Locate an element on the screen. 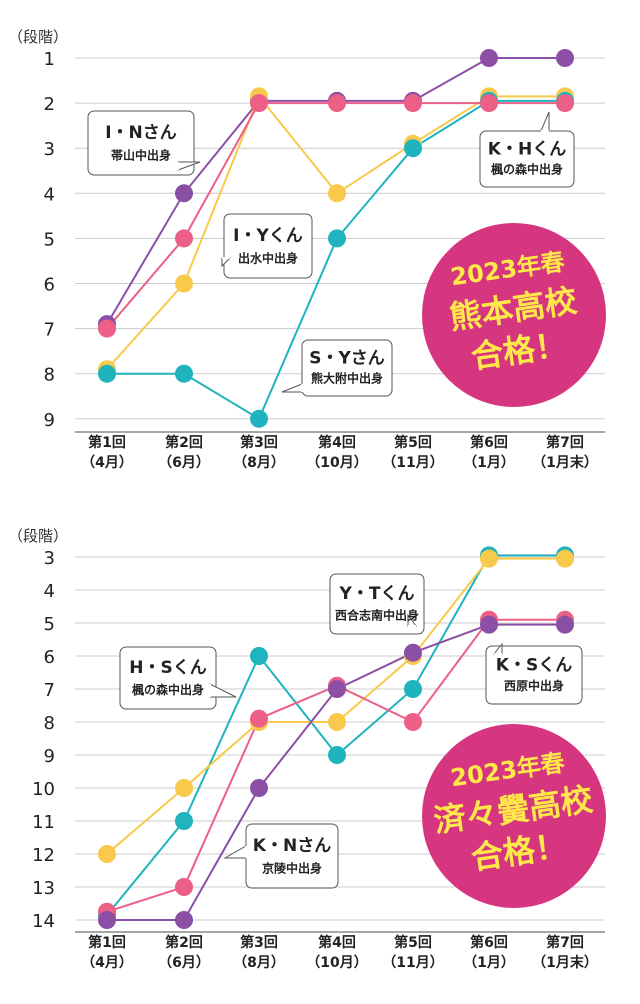 Image resolution: width=640 pixels, height=1004 pixels. x-tick-sublabel: （8月） is located at coordinates (259, 463).